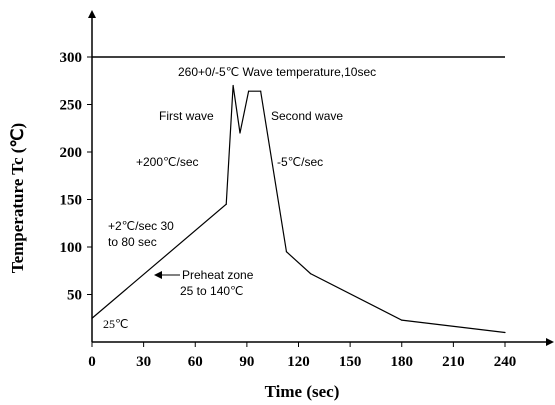 The height and width of the screenshot is (405, 555). What do you see at coordinates (17, 198) in the screenshot?
I see `y-axis-title: Temperature Tc (℃)` at bounding box center [17, 198].